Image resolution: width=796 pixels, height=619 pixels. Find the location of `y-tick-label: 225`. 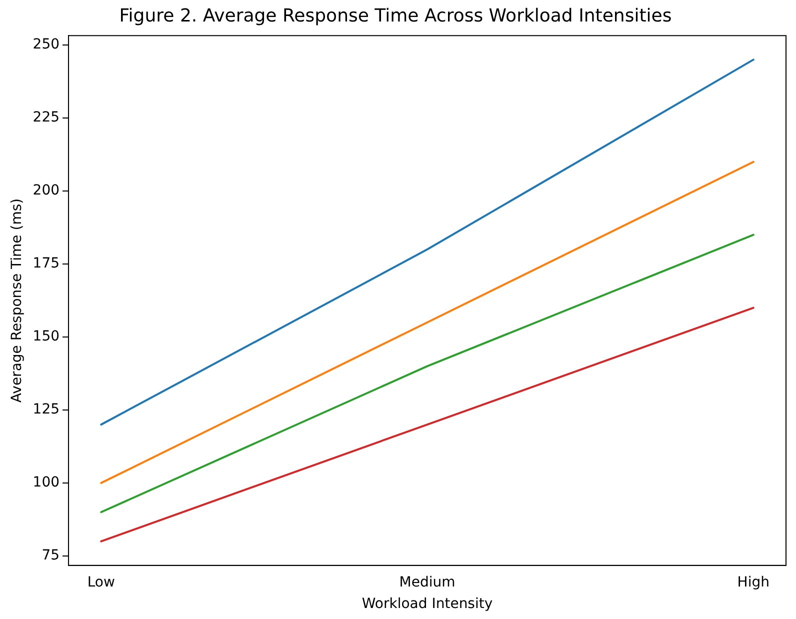

y-tick-label: 225 is located at coordinates (46, 118).